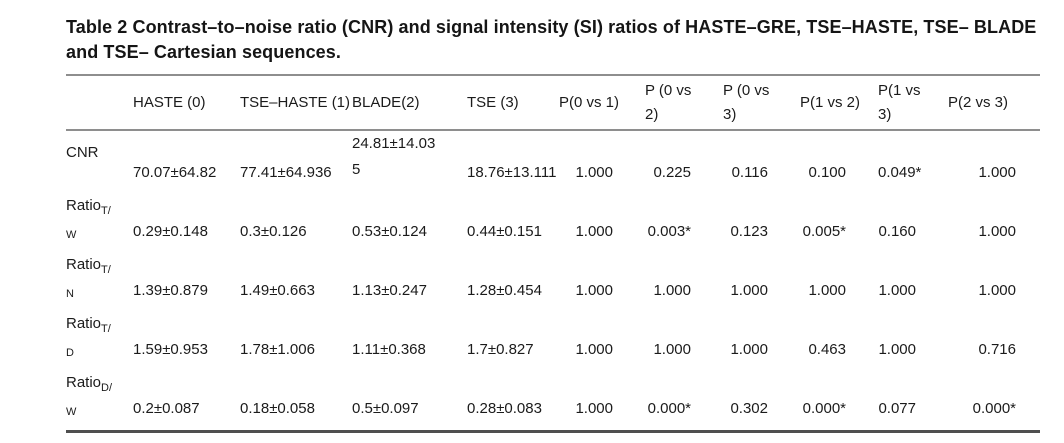  Describe the element at coordinates (827, 349) in the screenshot. I see `p-value-cell: 0.463` at that location.